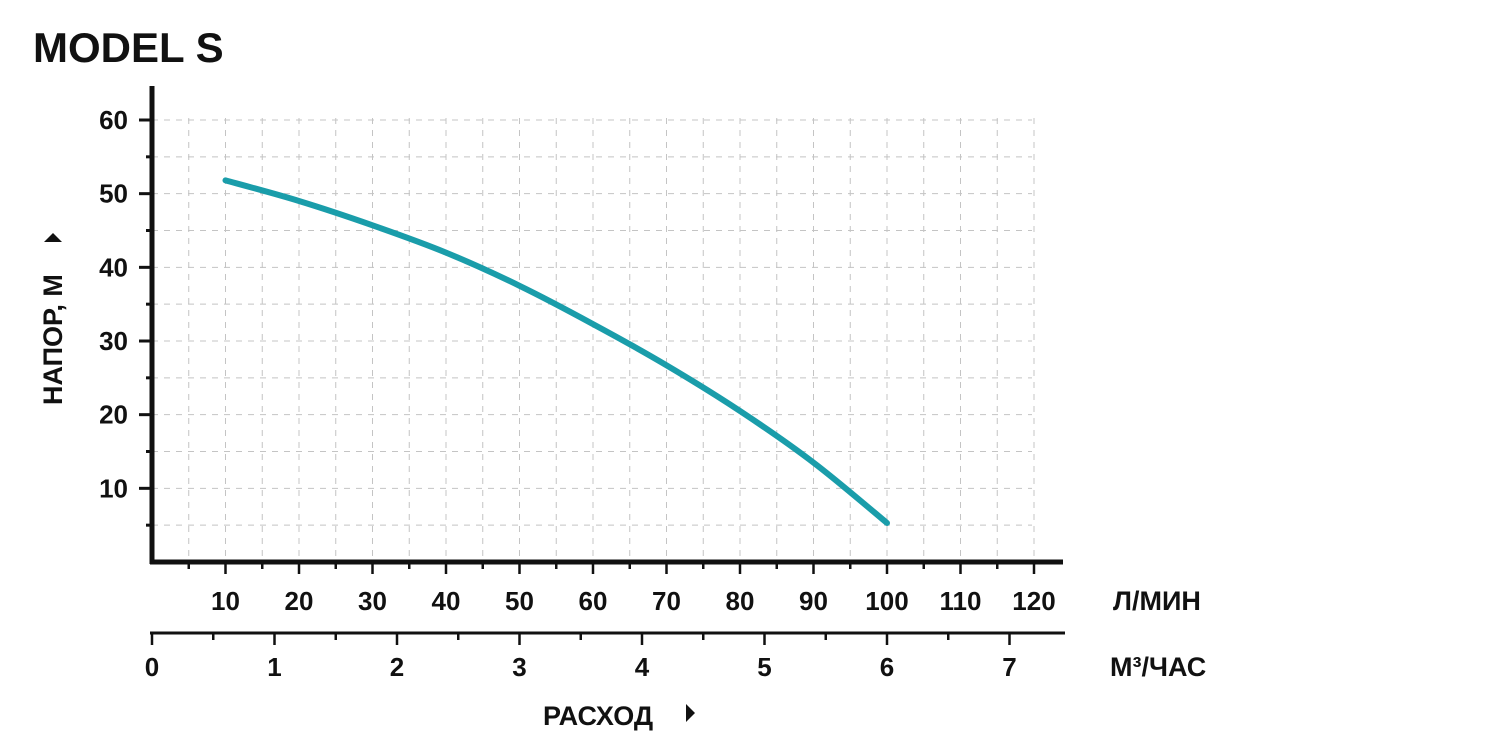 The width and height of the screenshot is (1500, 750). I want to click on x-tick-label: 30, so click(372, 601).